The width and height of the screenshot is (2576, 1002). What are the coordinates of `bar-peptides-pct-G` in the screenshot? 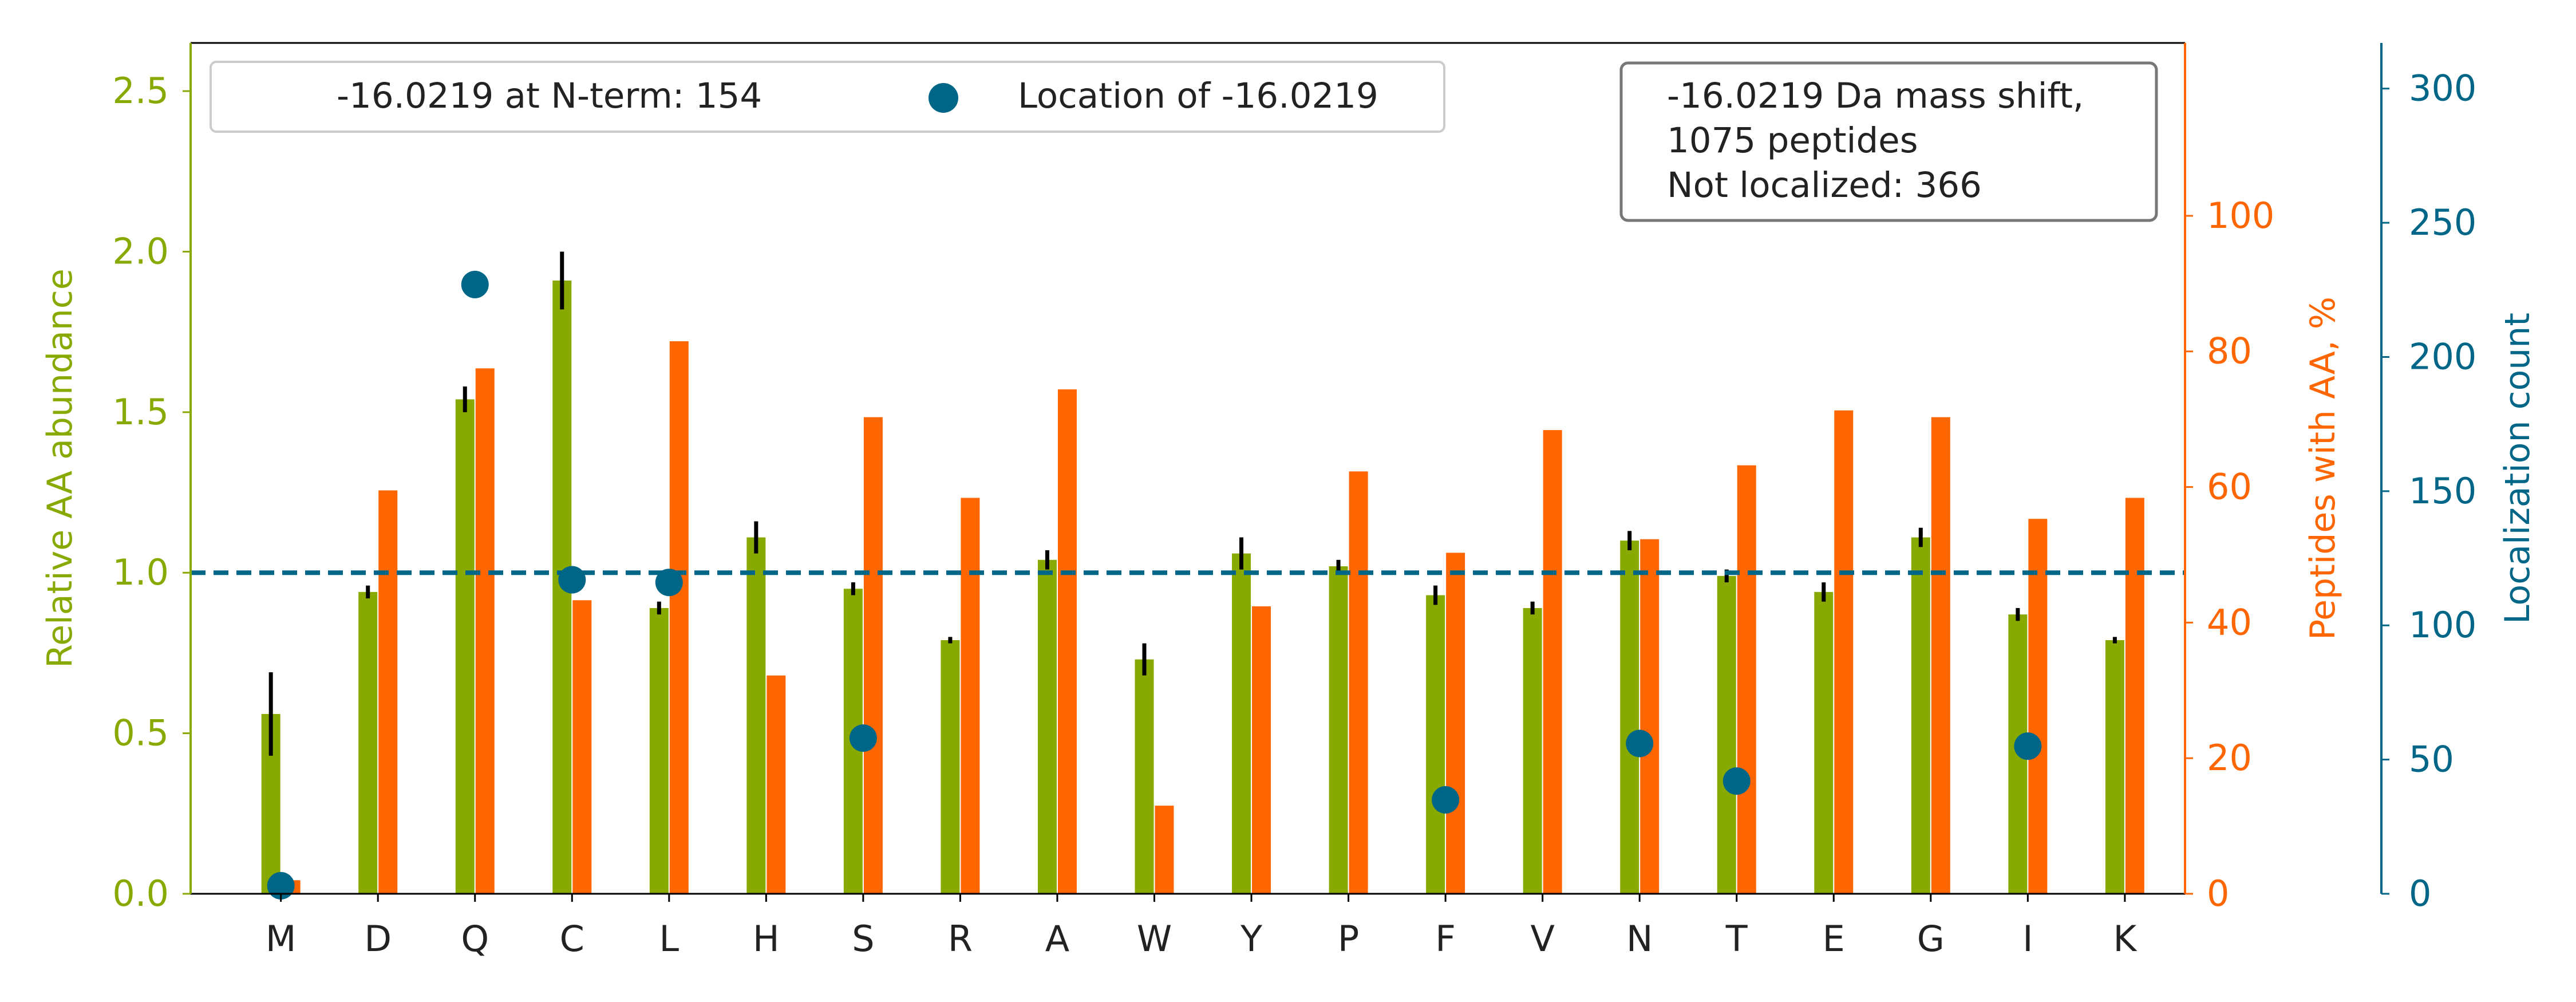 It's located at (1940, 656).